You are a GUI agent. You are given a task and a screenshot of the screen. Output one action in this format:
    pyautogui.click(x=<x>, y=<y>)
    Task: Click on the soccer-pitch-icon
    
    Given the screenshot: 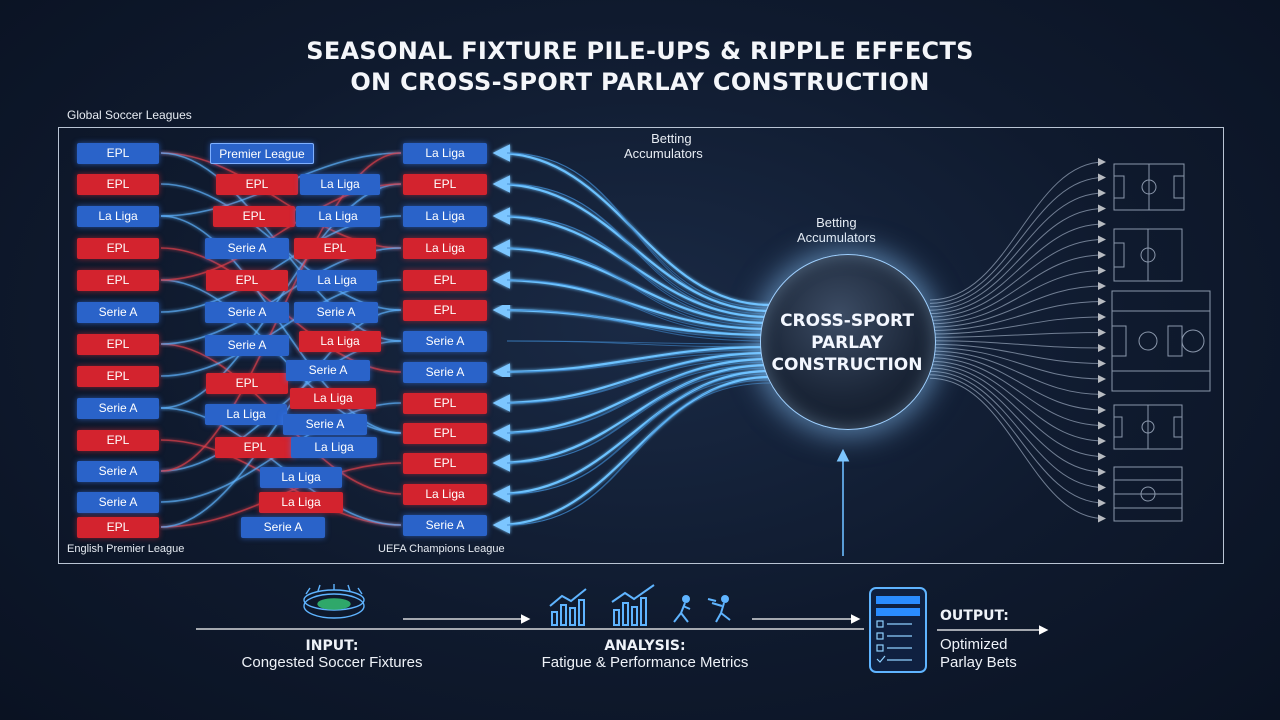 What is the action you would take?
    pyautogui.click(x=1149, y=187)
    